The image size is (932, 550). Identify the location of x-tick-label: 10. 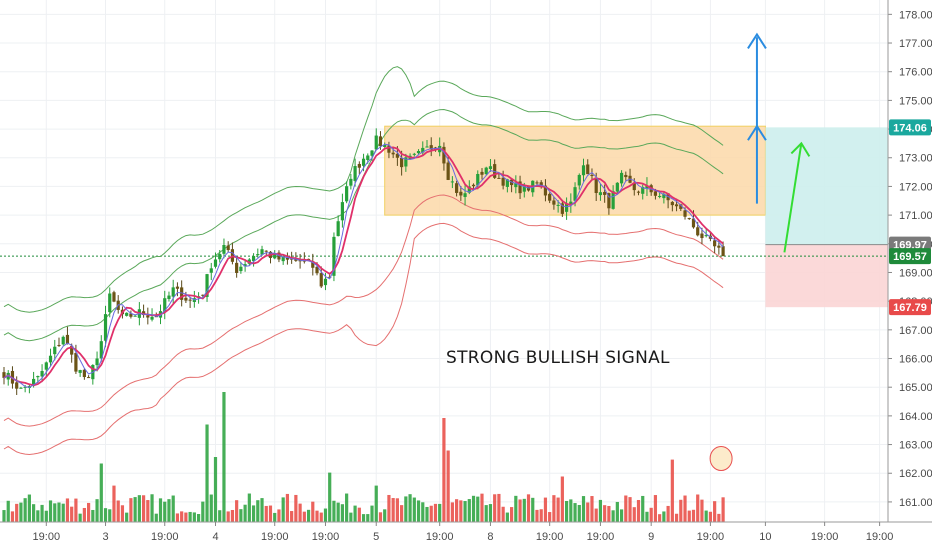
(765, 537).